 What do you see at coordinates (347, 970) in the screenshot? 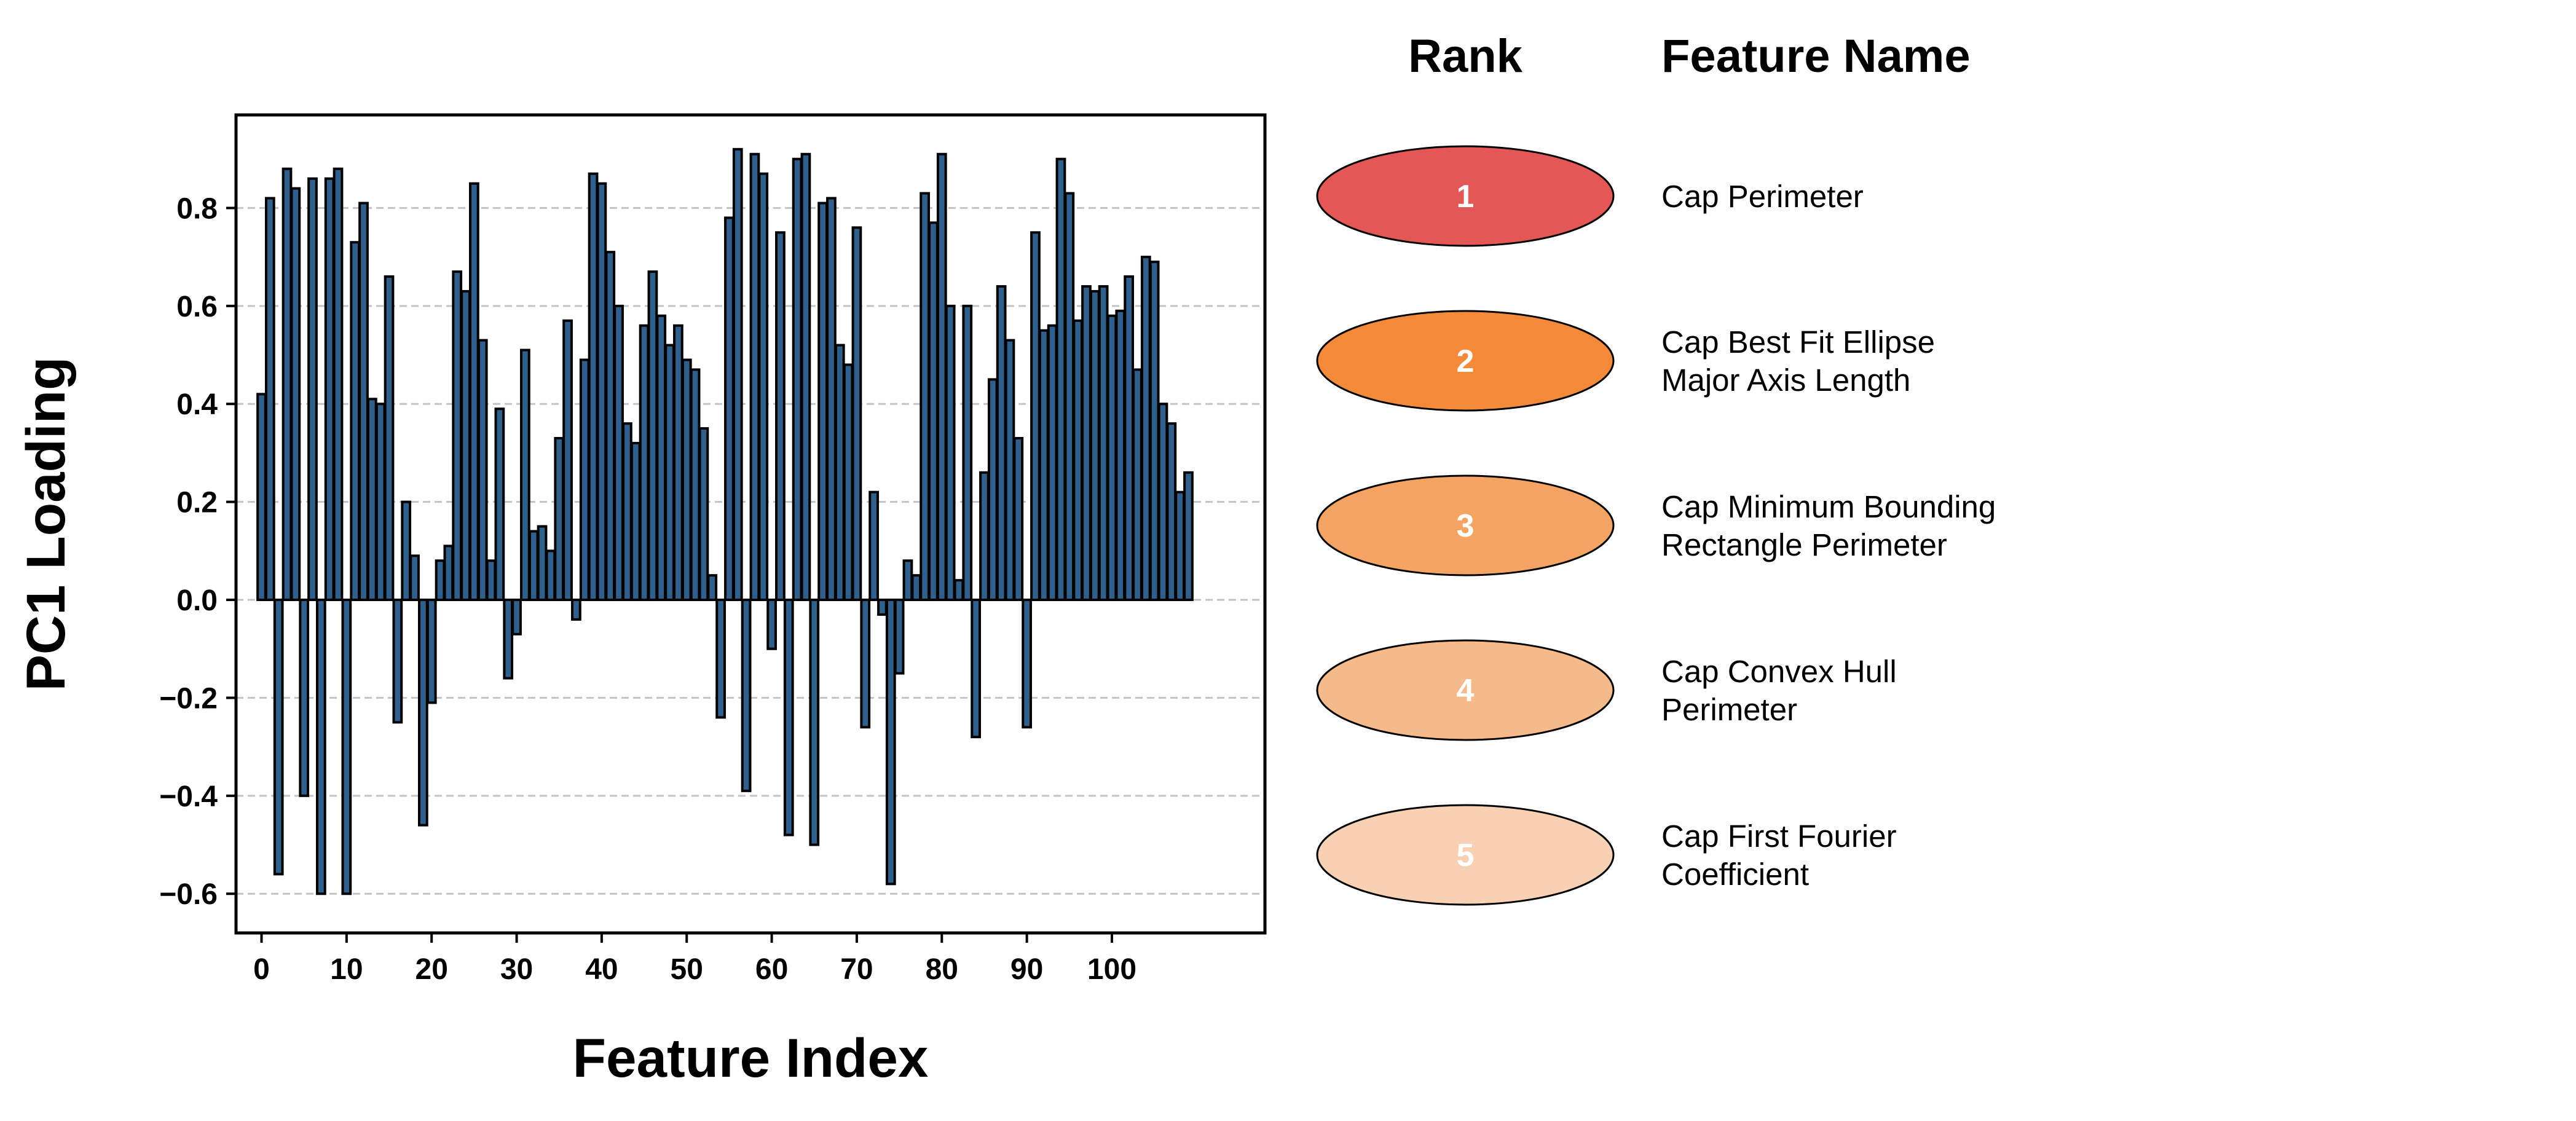
I see `x-tick-label: 10` at bounding box center [347, 970].